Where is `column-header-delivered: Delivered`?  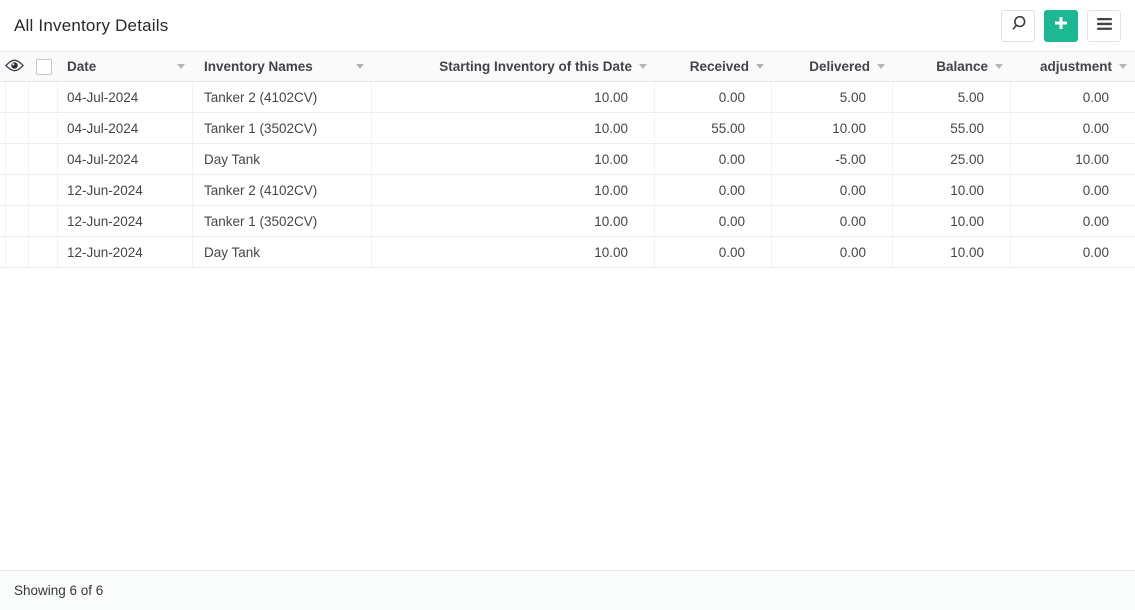 column-header-delivered: Delivered is located at coordinates (832, 66).